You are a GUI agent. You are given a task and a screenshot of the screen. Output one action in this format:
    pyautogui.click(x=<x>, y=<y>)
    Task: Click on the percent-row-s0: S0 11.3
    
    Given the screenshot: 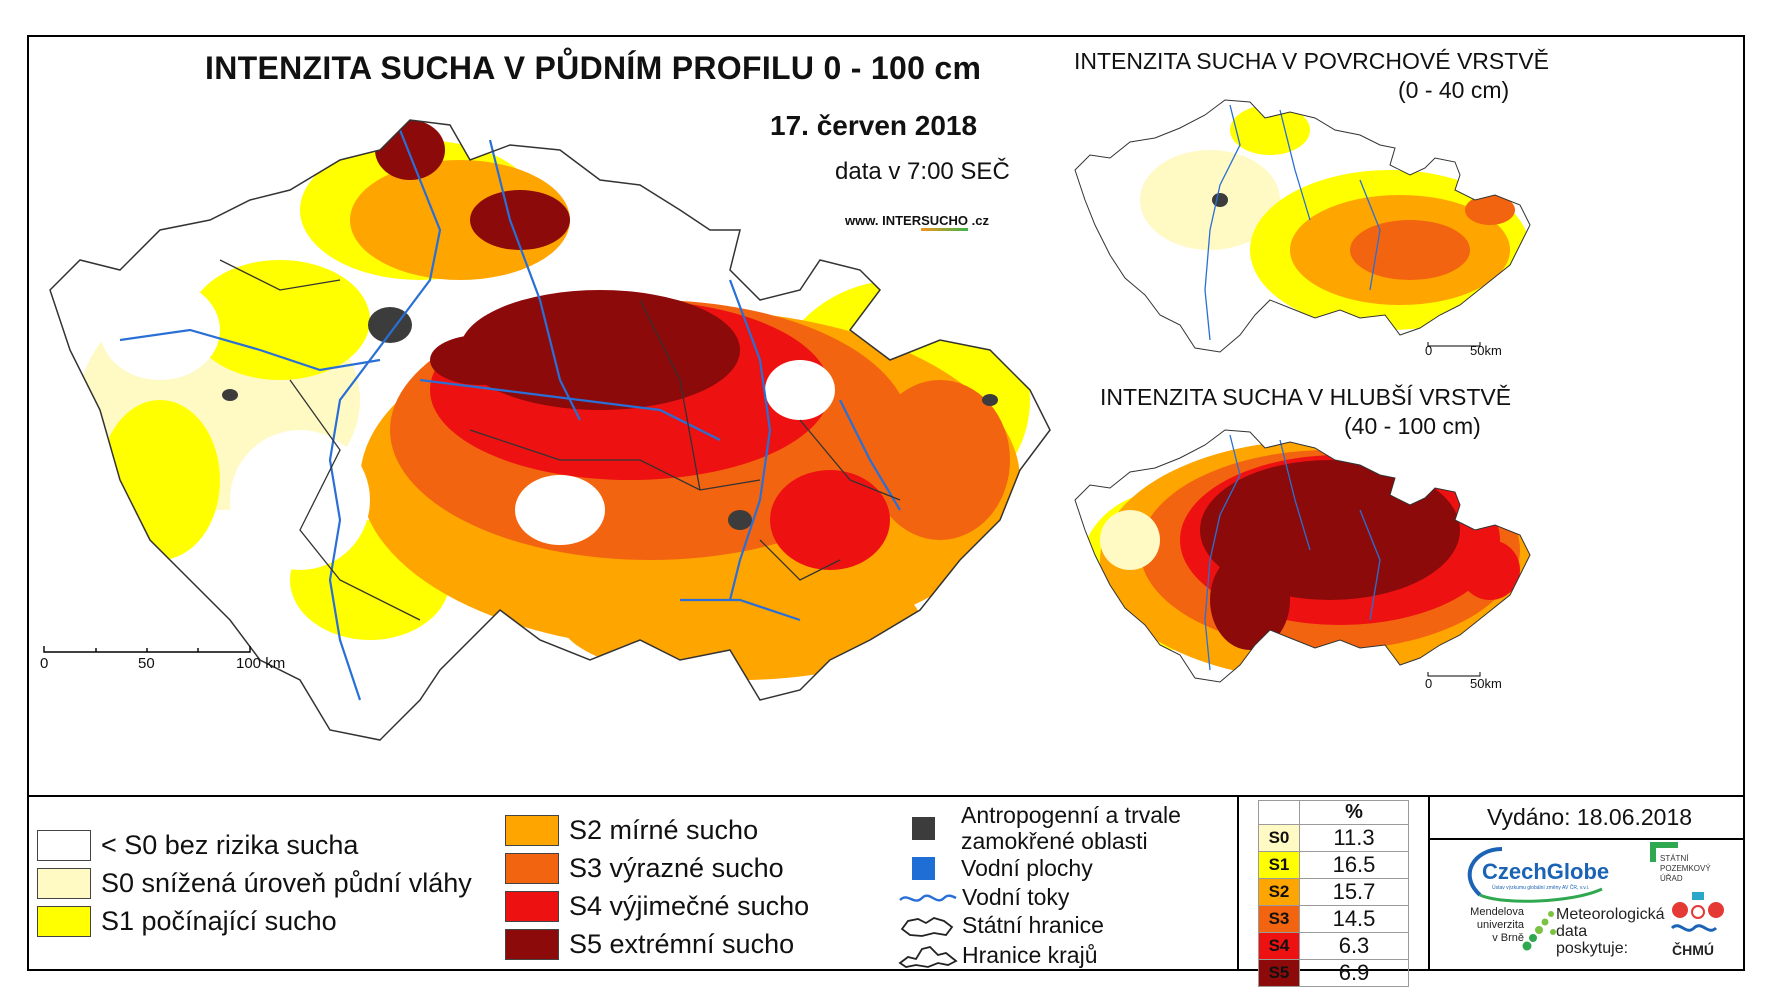 What is the action you would take?
    pyautogui.click(x=1333, y=838)
    